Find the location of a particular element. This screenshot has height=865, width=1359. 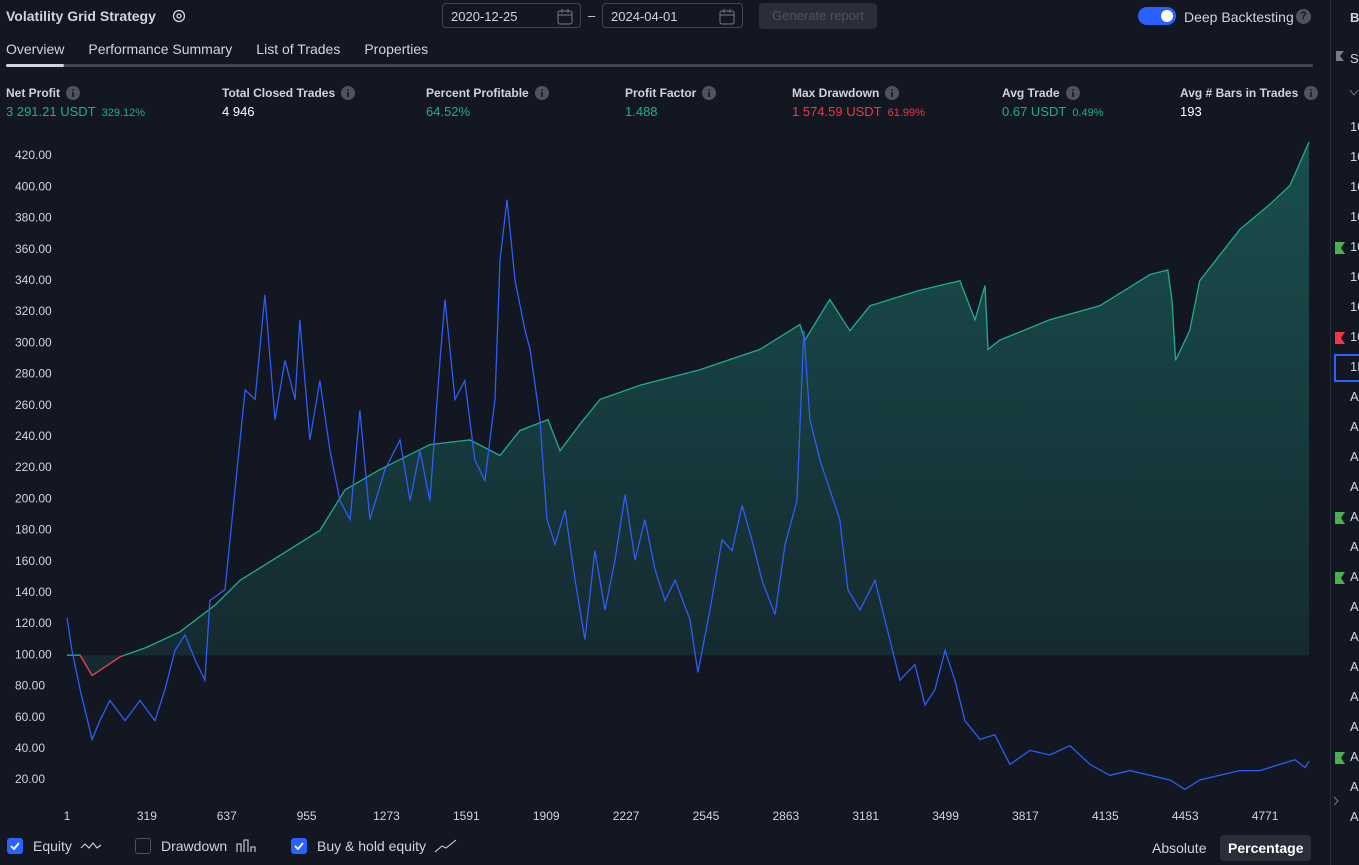

date-to-input: 2024-04-01 is located at coordinates (672, 15).